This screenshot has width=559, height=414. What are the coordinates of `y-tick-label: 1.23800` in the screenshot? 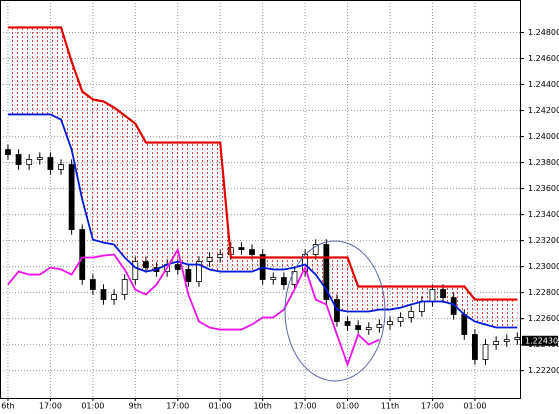 It's located at (543, 162).